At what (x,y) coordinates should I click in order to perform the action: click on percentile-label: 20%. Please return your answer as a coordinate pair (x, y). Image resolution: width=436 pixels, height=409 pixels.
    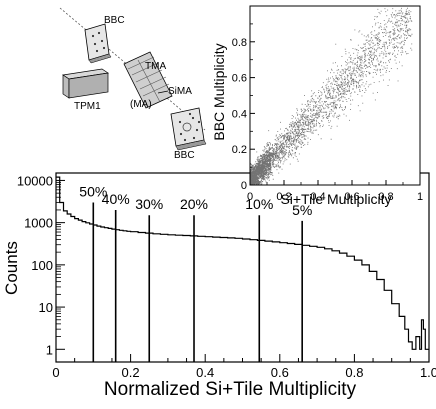
    Looking at the image, I should click on (194, 204).